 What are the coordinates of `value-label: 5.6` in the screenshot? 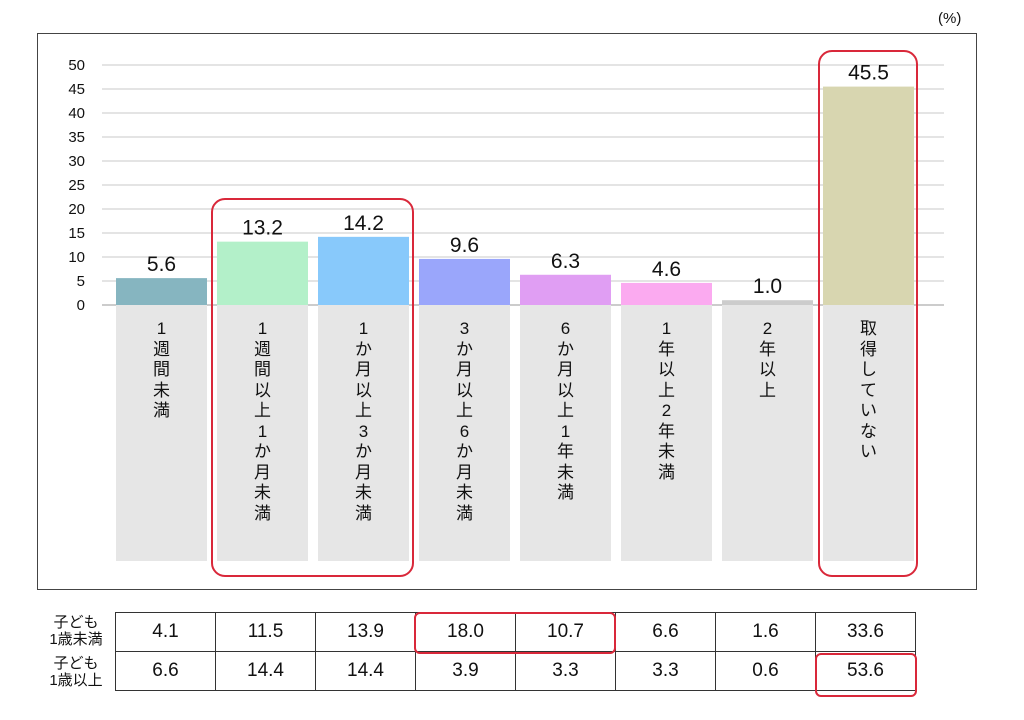 It's located at (161, 264).